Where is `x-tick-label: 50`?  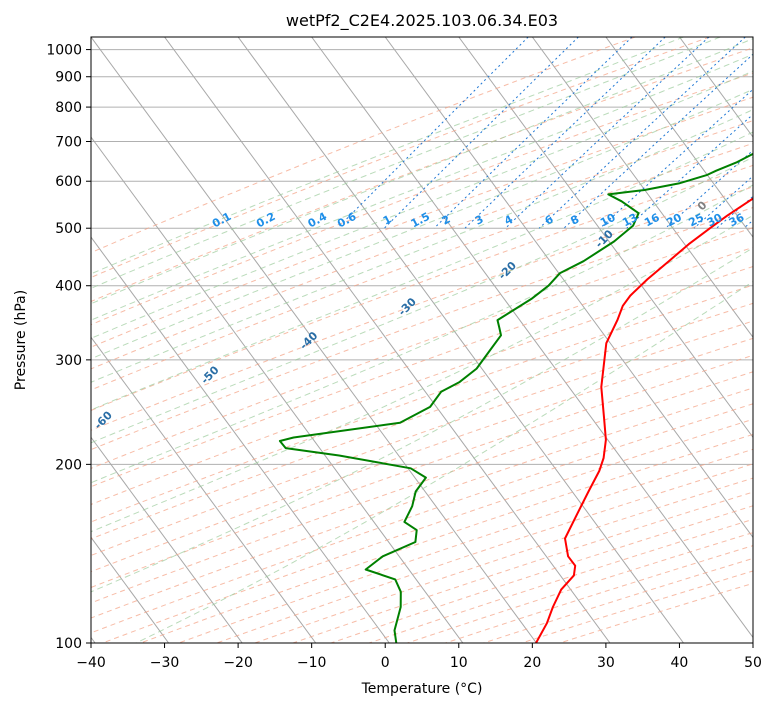 x-tick-label: 50 is located at coordinates (753, 663).